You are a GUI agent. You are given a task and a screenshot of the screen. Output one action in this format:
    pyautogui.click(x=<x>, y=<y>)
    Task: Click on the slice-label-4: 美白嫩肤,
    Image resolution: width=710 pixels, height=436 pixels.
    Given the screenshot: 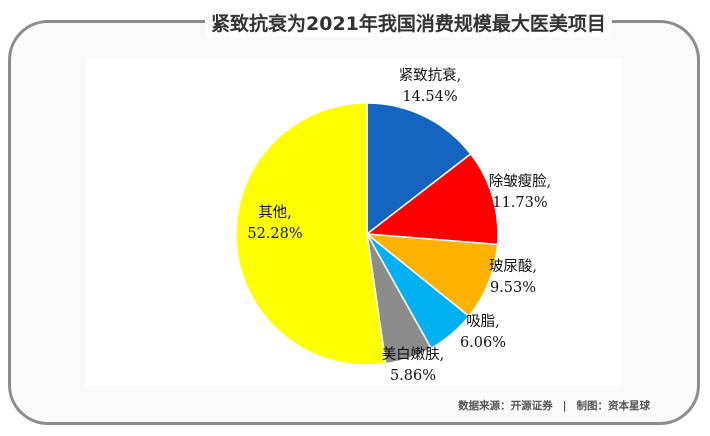 What is the action you would take?
    pyautogui.click(x=413, y=354)
    